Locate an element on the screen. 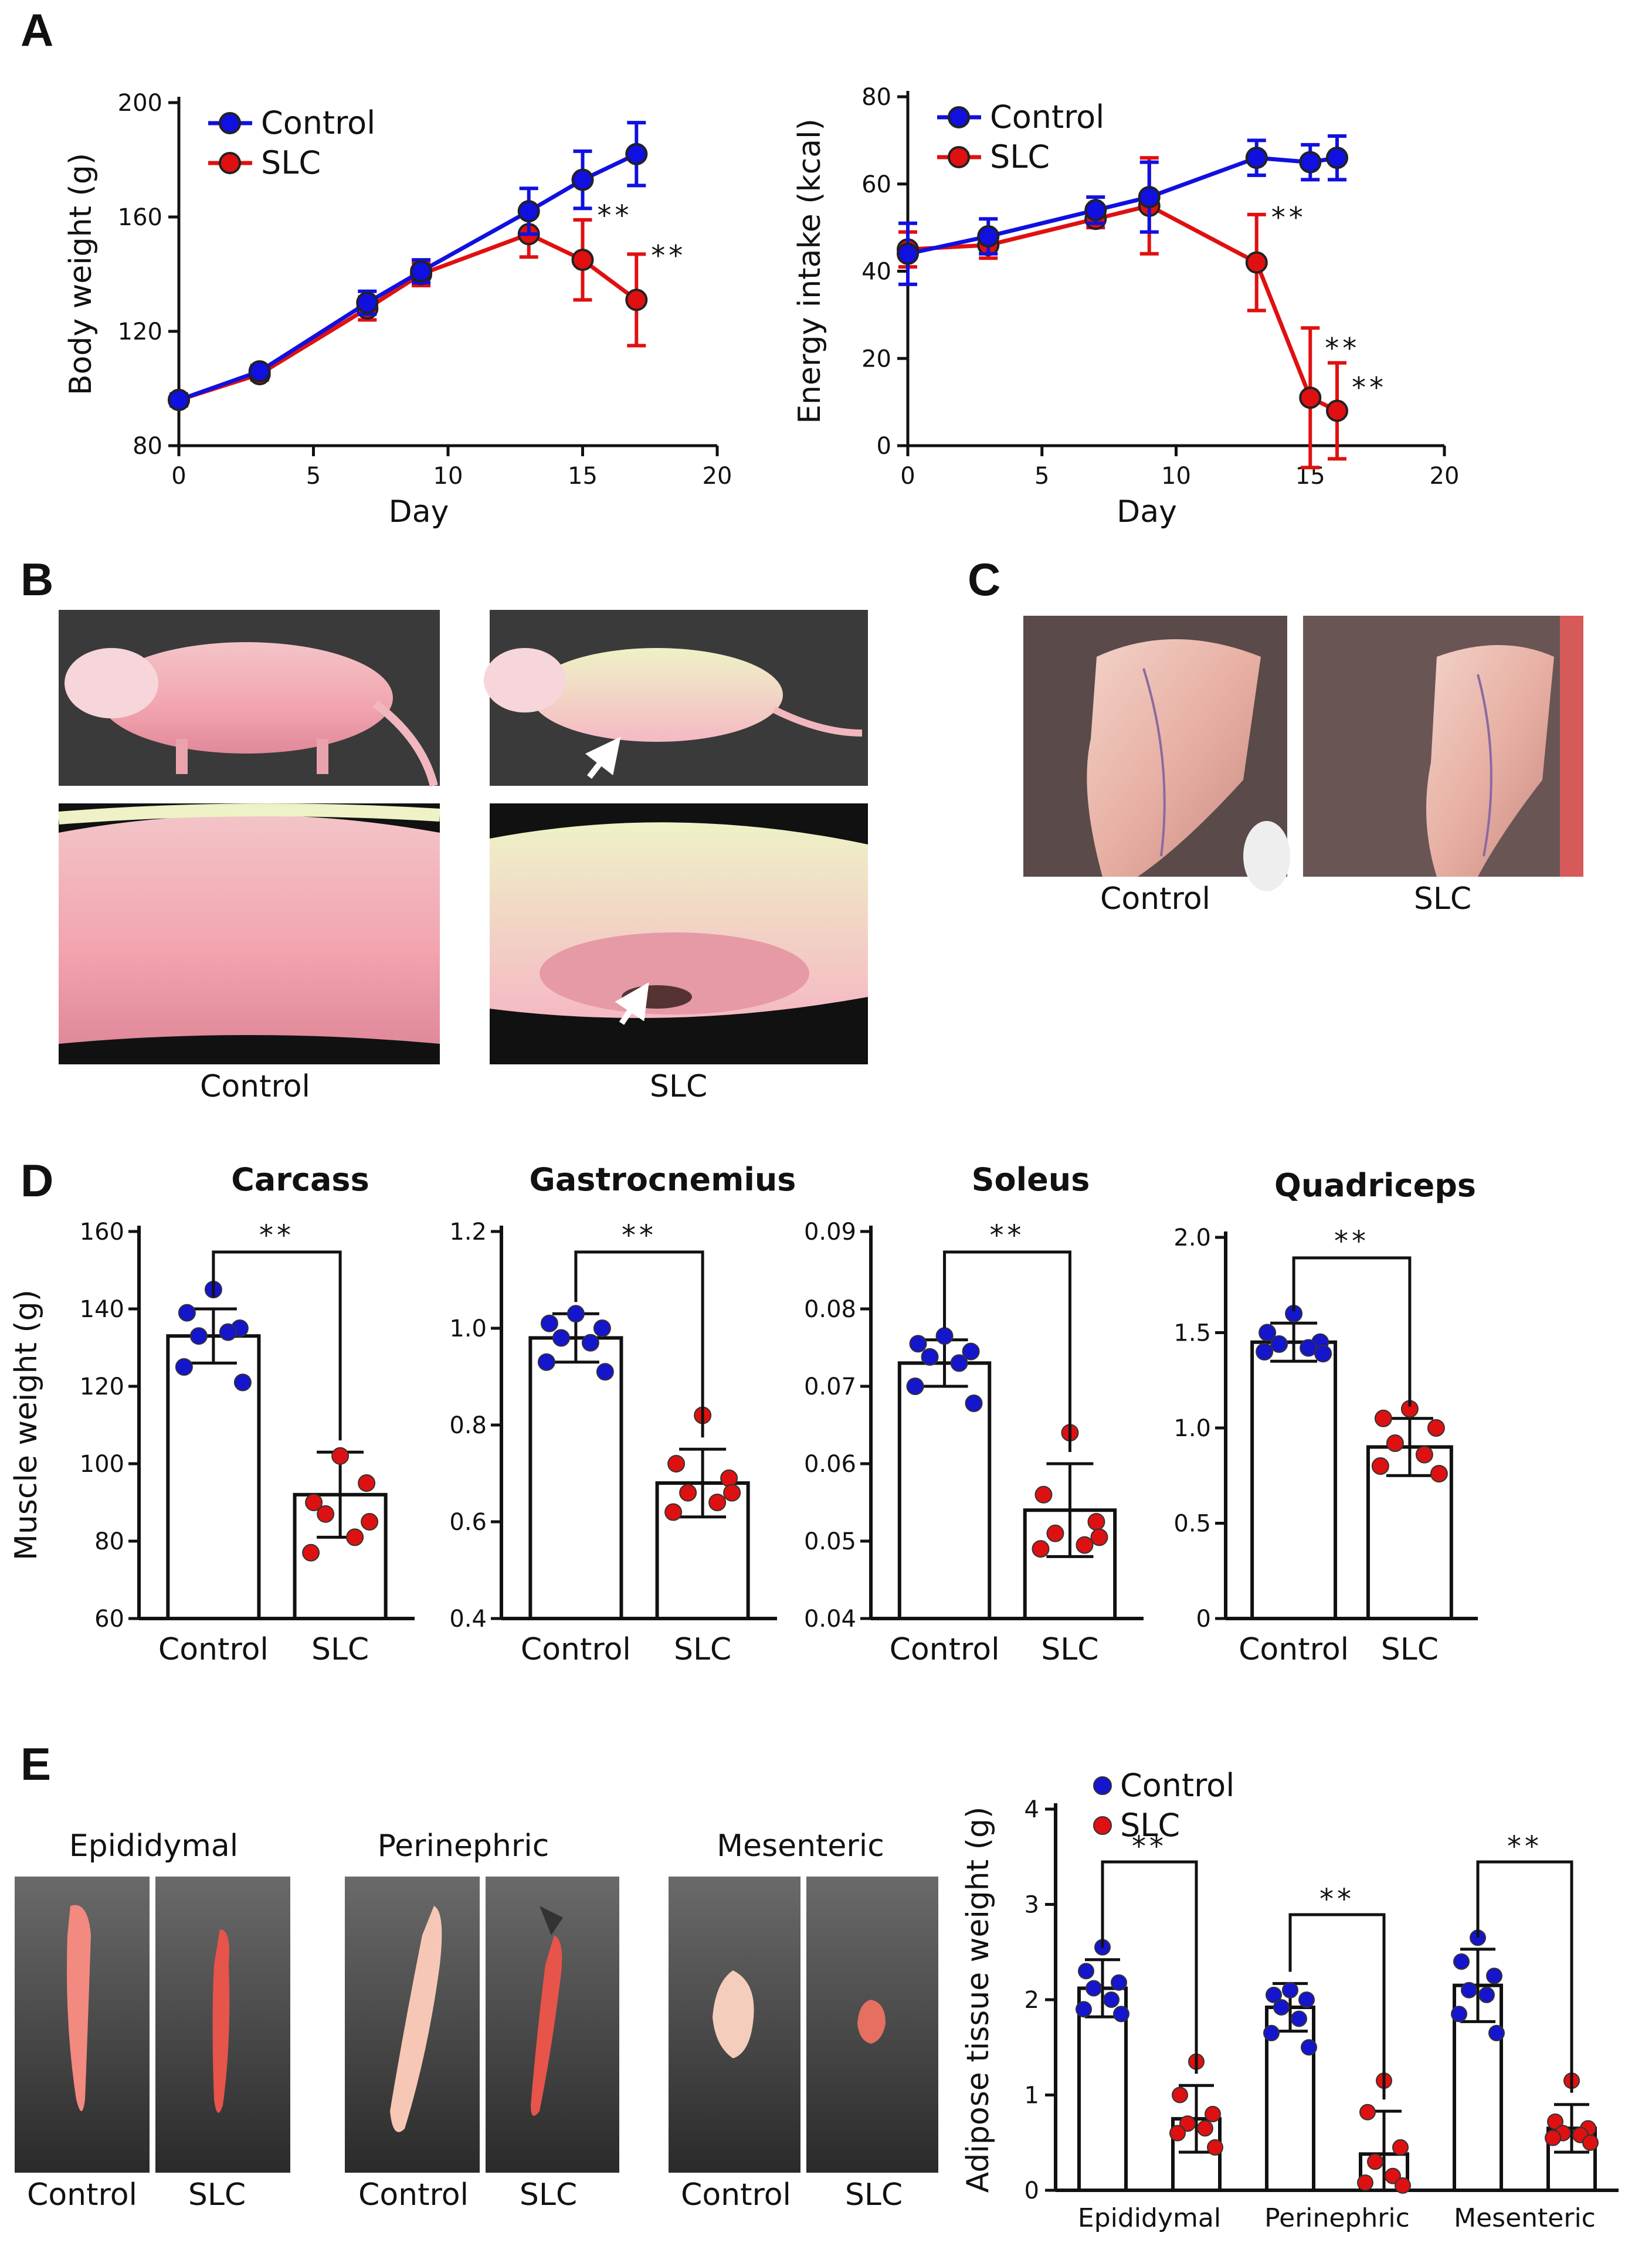 Image resolution: width=1652 pixels, height=2246 pixels. y-tick-label: 3 is located at coordinates (1032, 1905).